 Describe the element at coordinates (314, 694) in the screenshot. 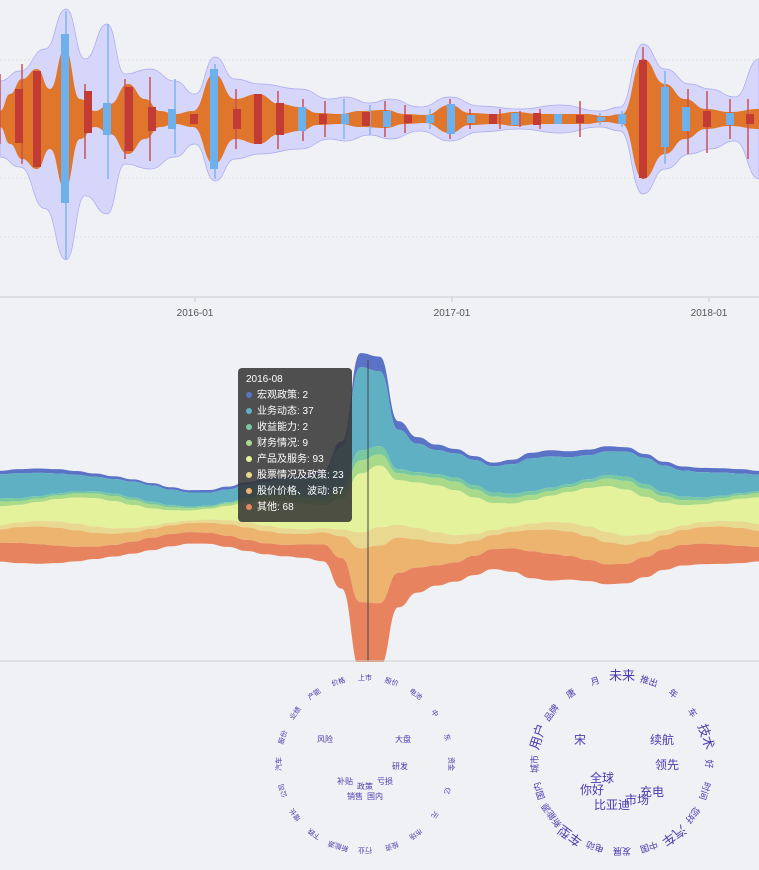

I see `cloud-word: 产能` at that location.